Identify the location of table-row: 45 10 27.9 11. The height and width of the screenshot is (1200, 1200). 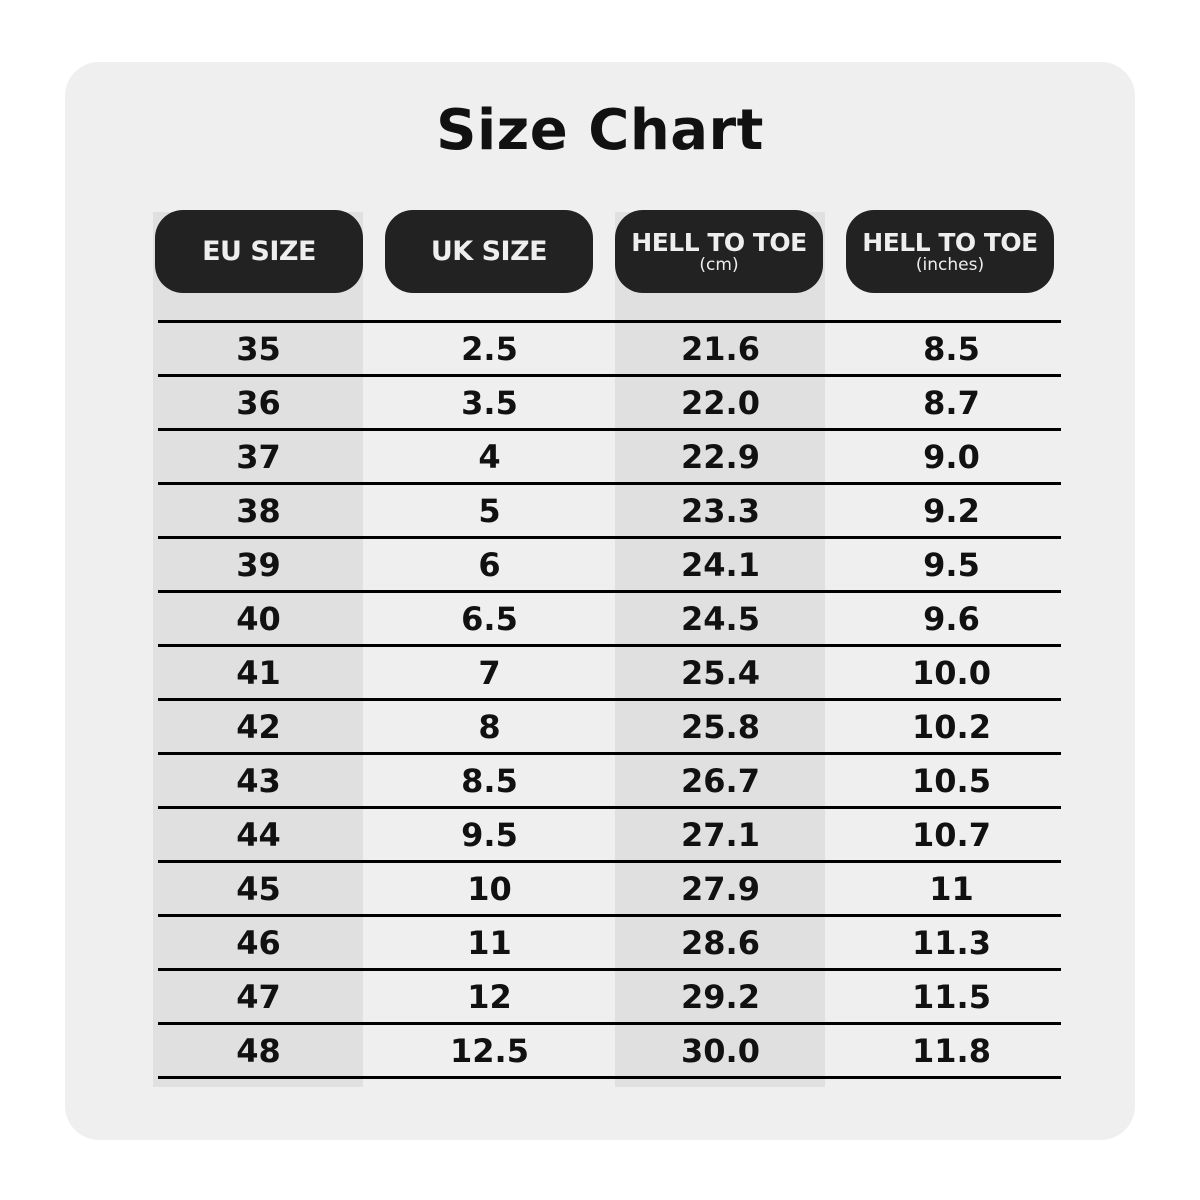
(605, 889).